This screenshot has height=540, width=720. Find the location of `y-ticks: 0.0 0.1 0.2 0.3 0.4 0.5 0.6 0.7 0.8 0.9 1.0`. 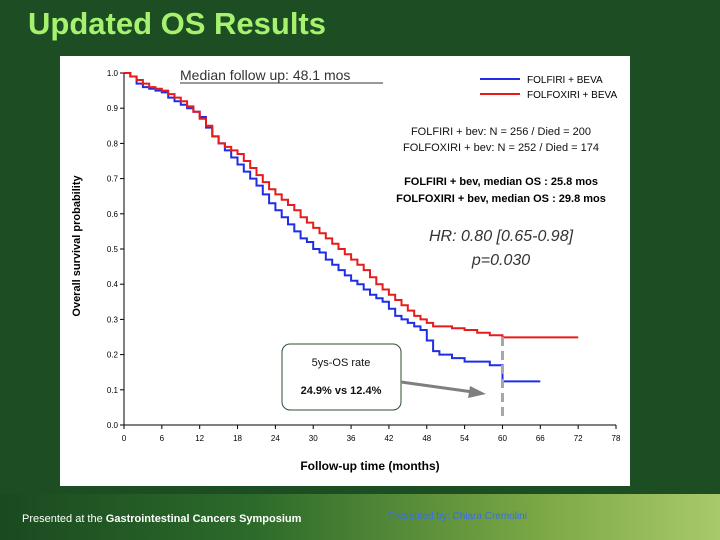

y-ticks: 0.0 0.1 0.2 0.3 0.4 0.5 0.6 0.7 0.8 0.9 1.0 is located at coordinates (115, 249).